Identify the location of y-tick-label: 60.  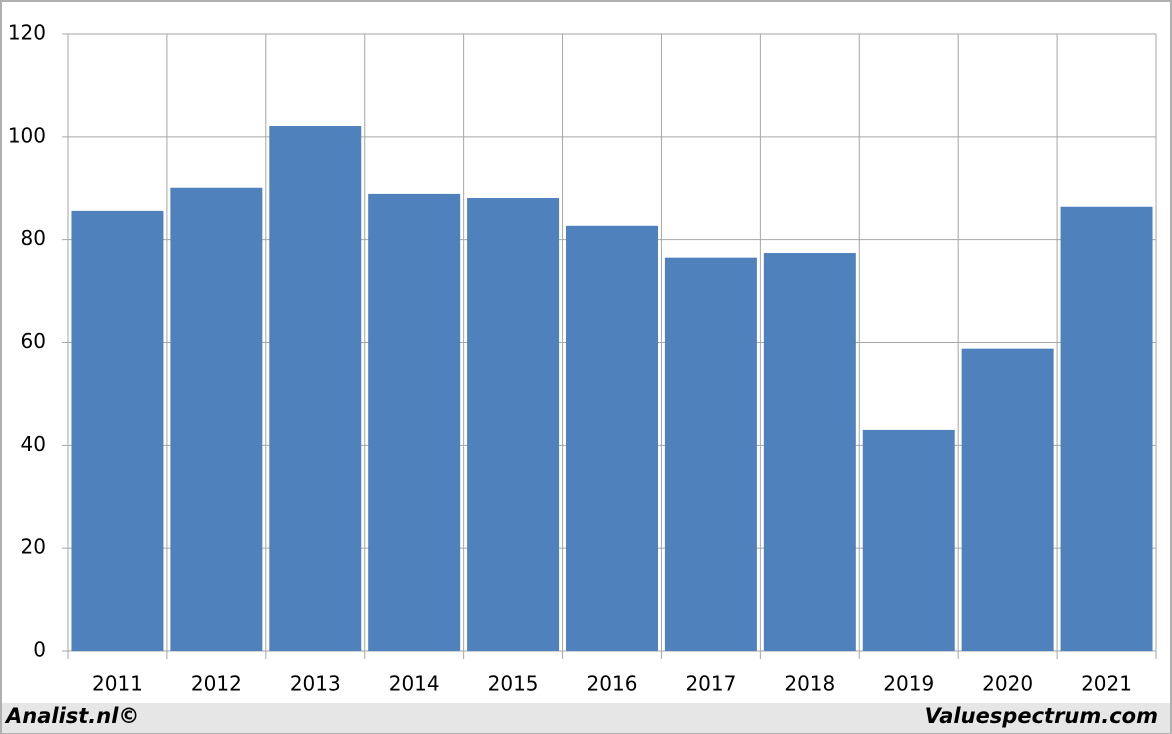
(33, 341).